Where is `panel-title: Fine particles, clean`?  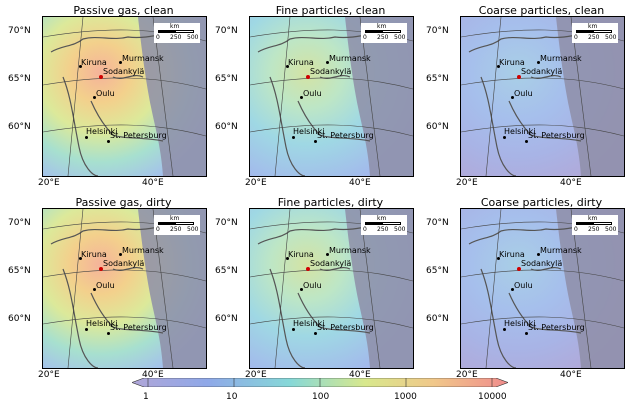
panel-title: Fine particles, clean is located at coordinates (330, 10).